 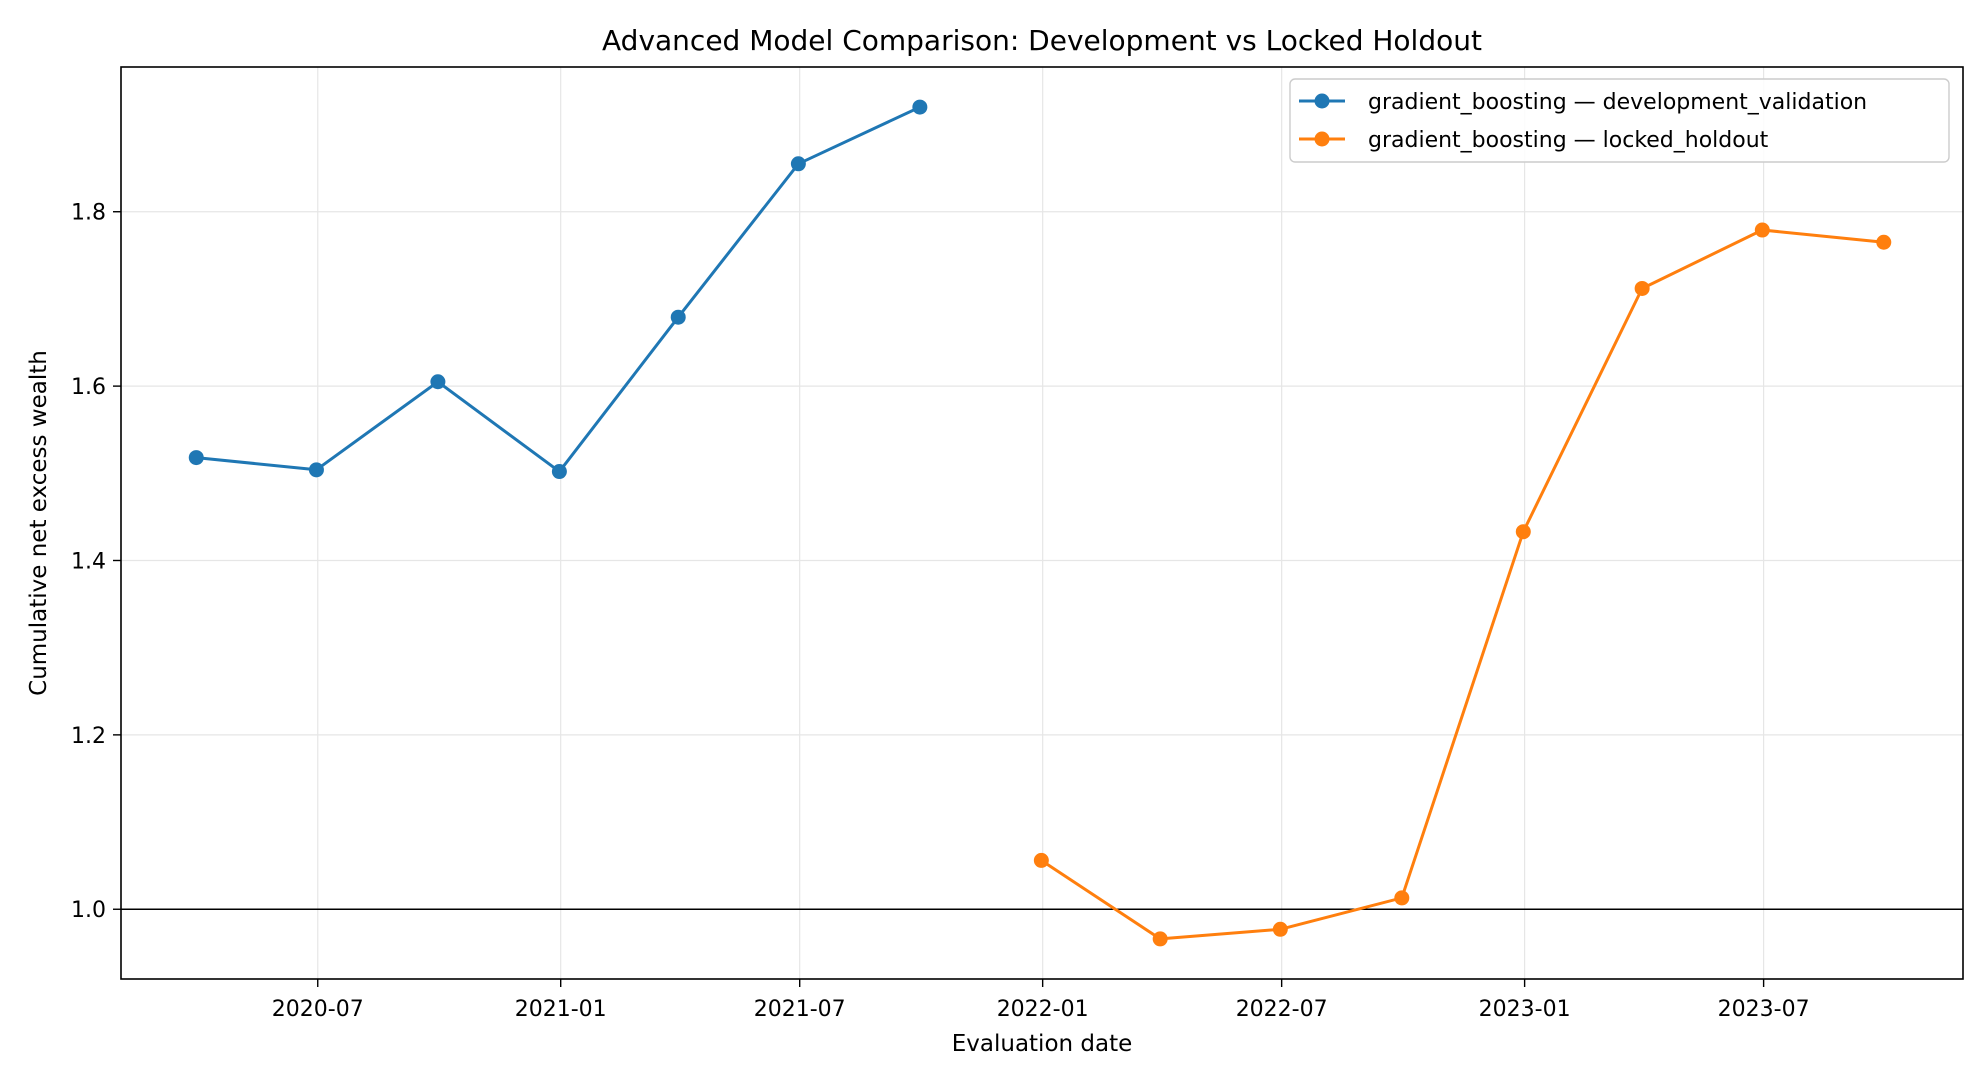 What do you see at coordinates (39, 523) in the screenshot?
I see `y-axis-label: Cumulative net excess wealth` at bounding box center [39, 523].